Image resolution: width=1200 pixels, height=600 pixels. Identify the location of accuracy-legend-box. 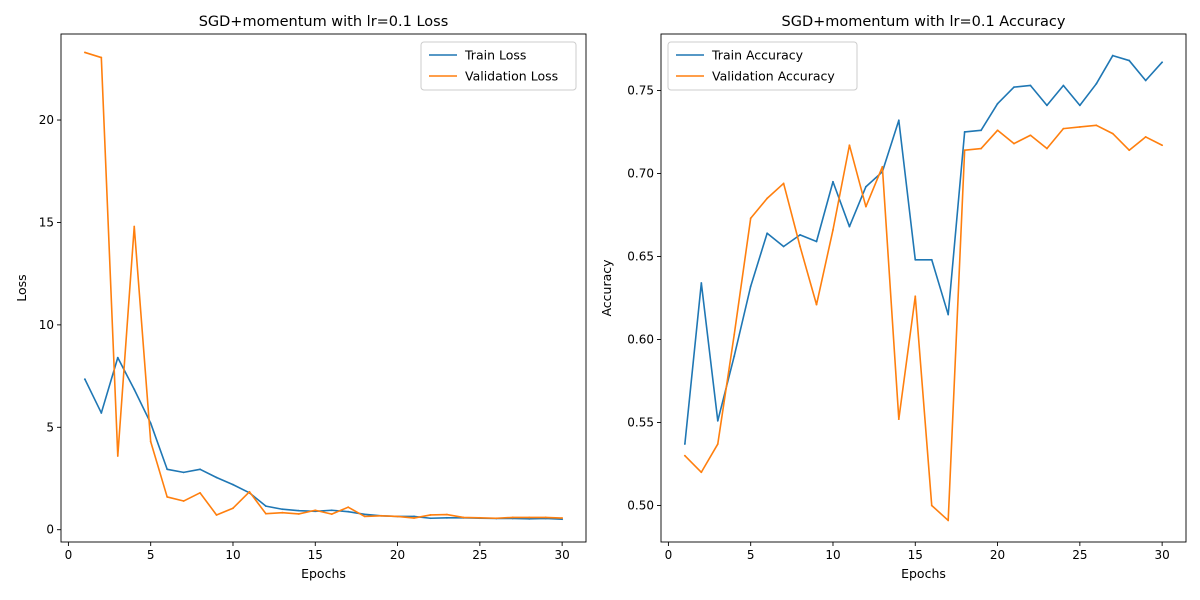
(762, 66).